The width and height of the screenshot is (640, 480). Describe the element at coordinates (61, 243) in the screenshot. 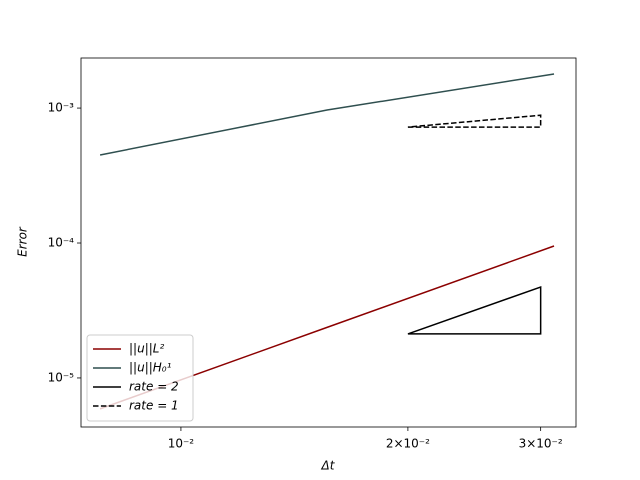

I see `y-tick-label: 10⁻⁴` at that location.